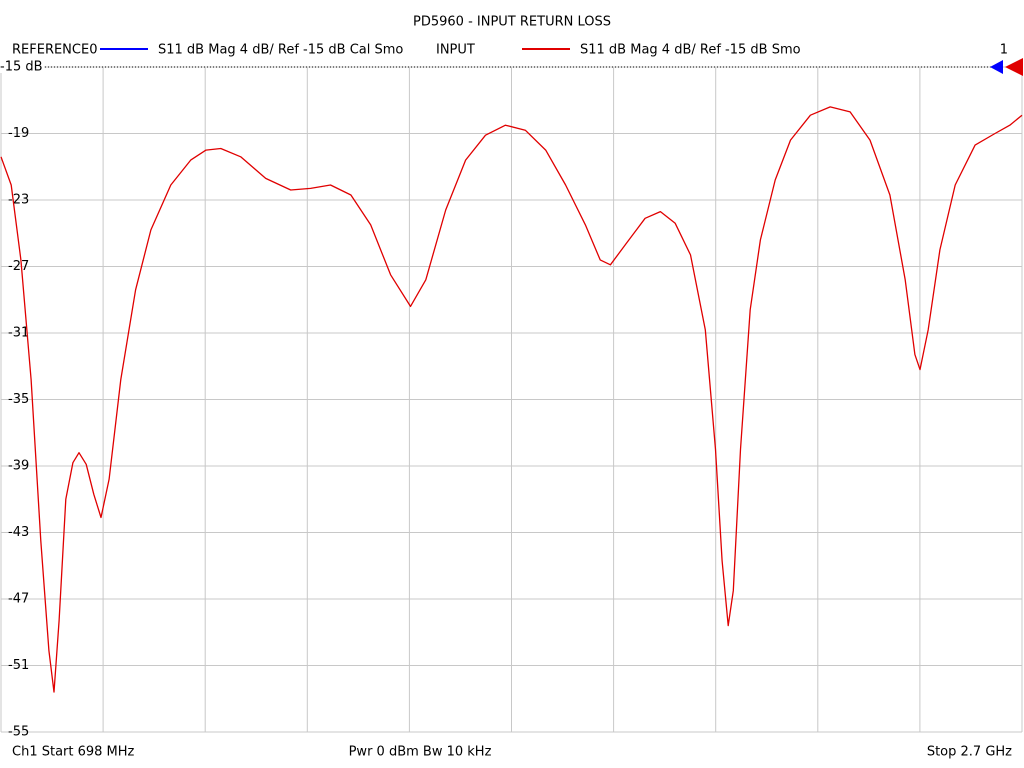 The width and height of the screenshot is (1024, 768). Describe the element at coordinates (18, 732) in the screenshot. I see `y-tick-label: -55` at that location.